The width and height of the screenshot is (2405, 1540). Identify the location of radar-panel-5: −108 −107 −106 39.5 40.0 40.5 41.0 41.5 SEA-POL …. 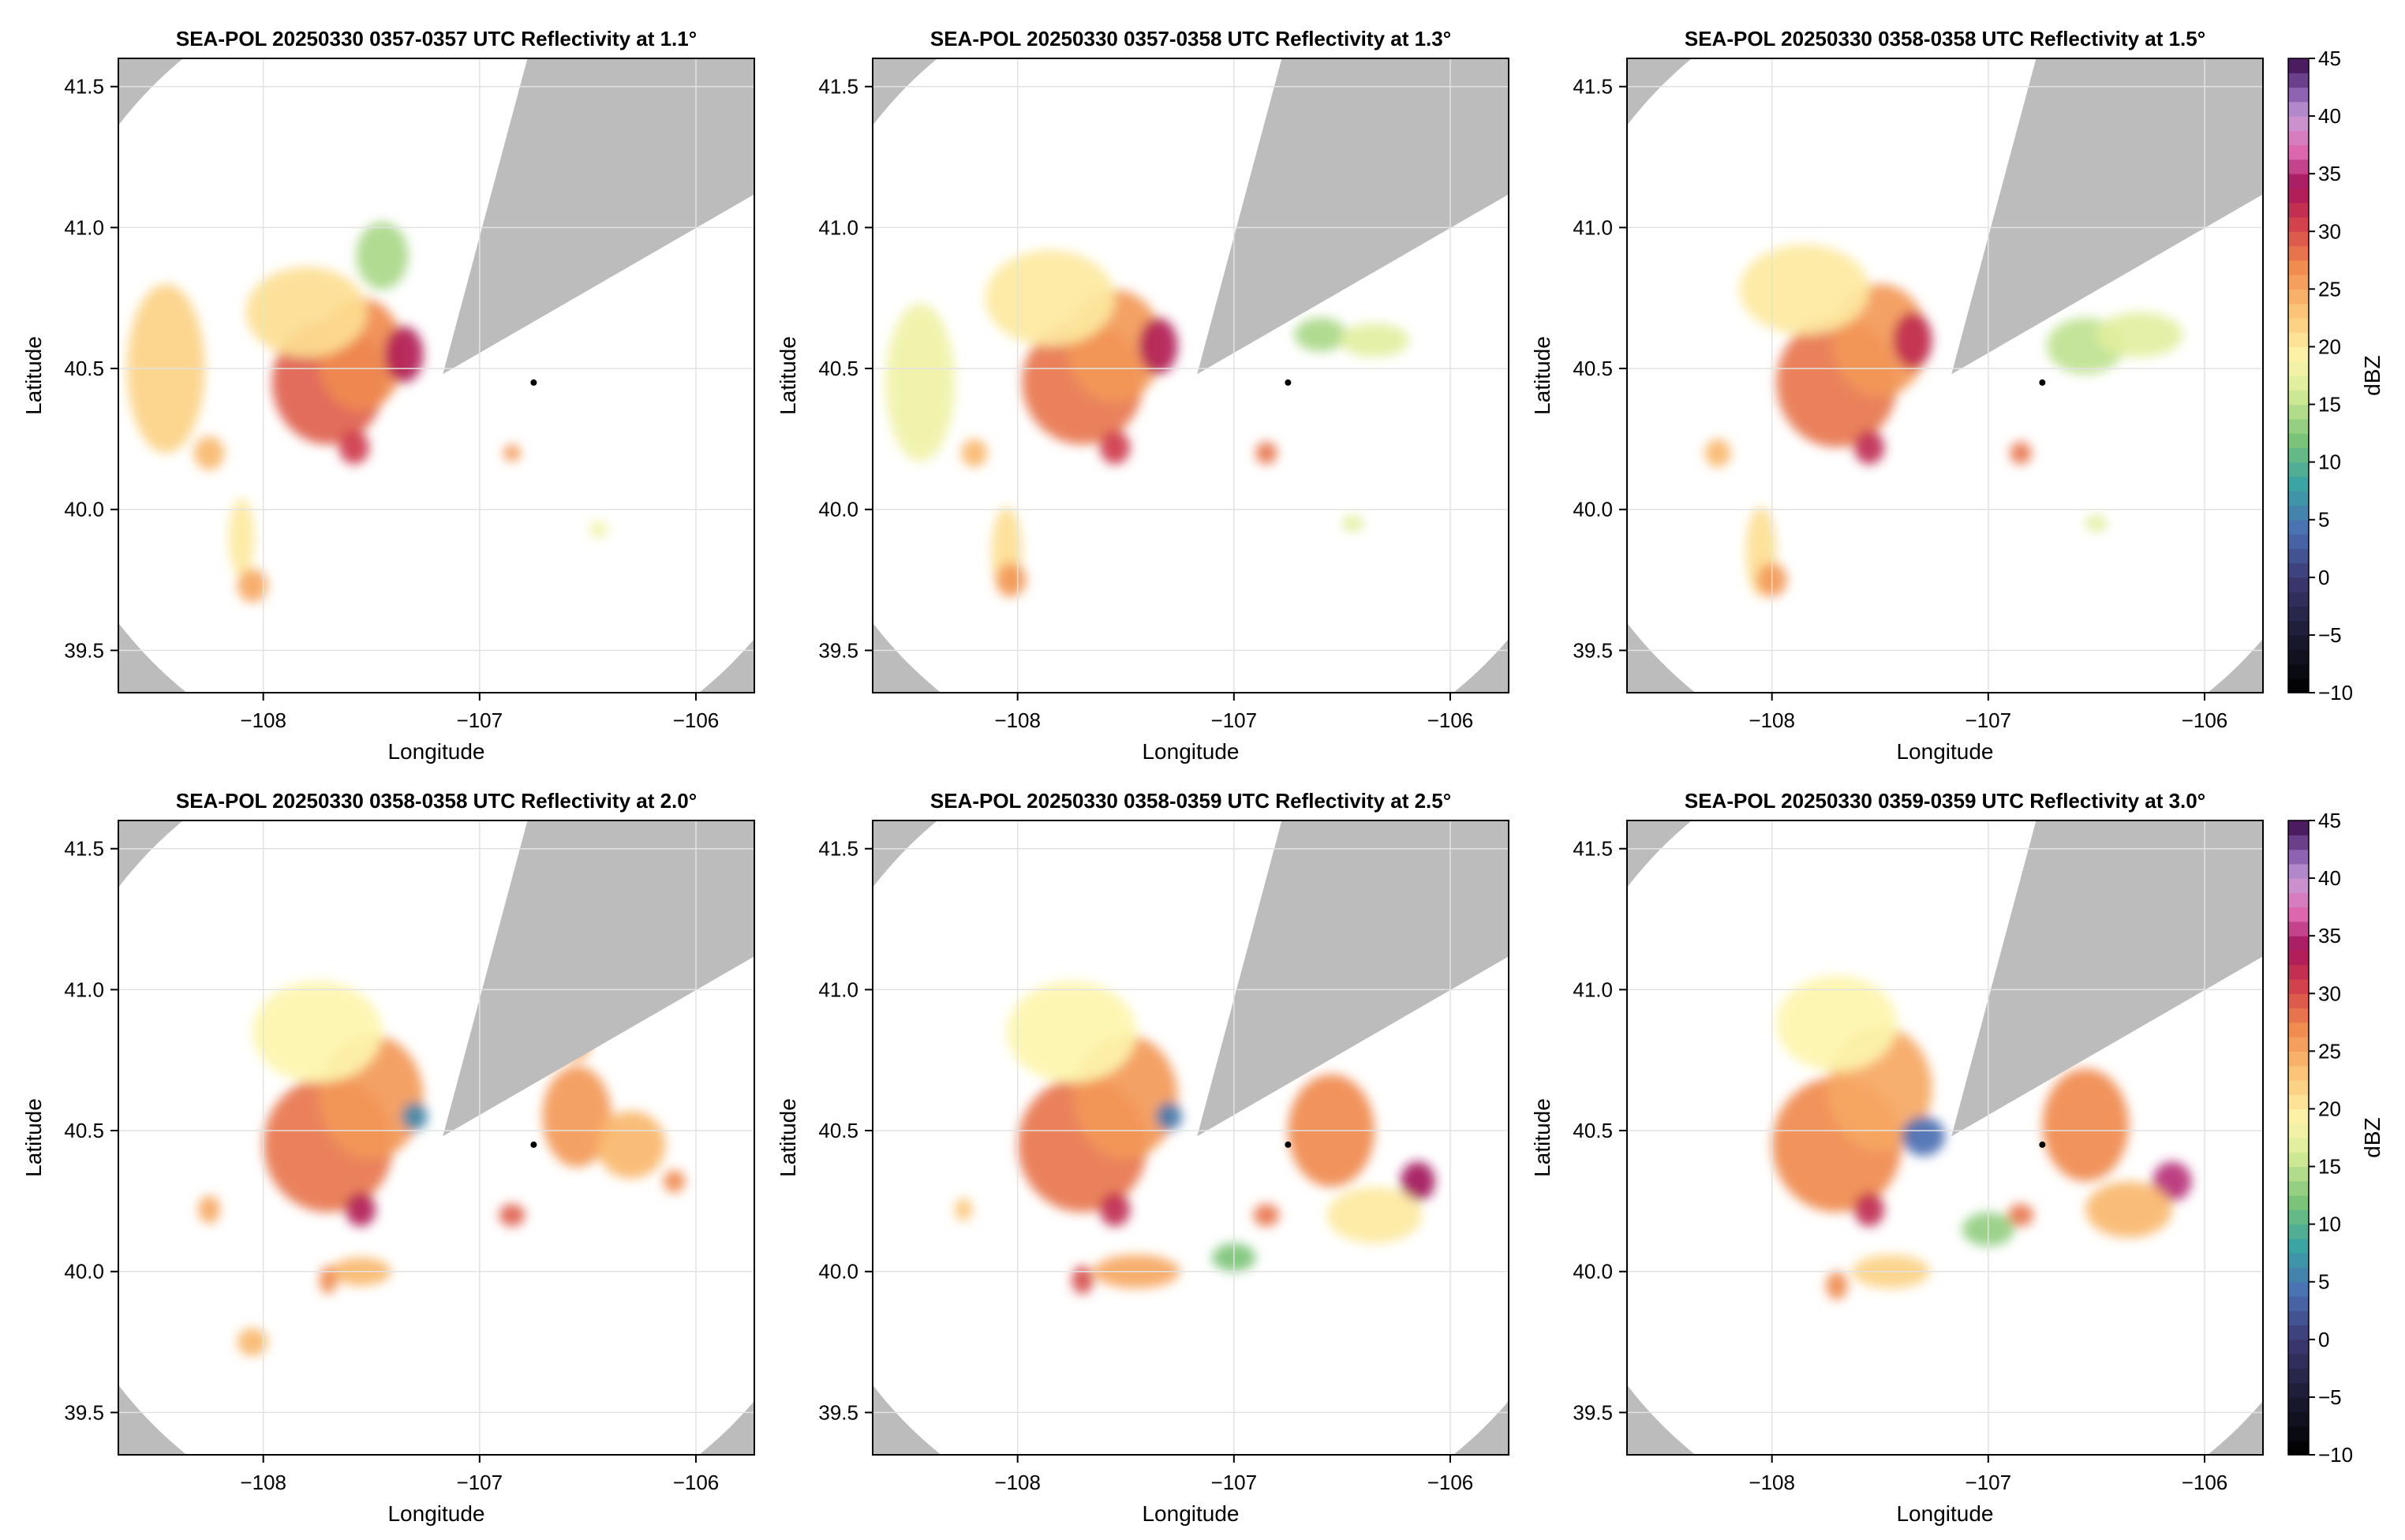
(1143, 1157).